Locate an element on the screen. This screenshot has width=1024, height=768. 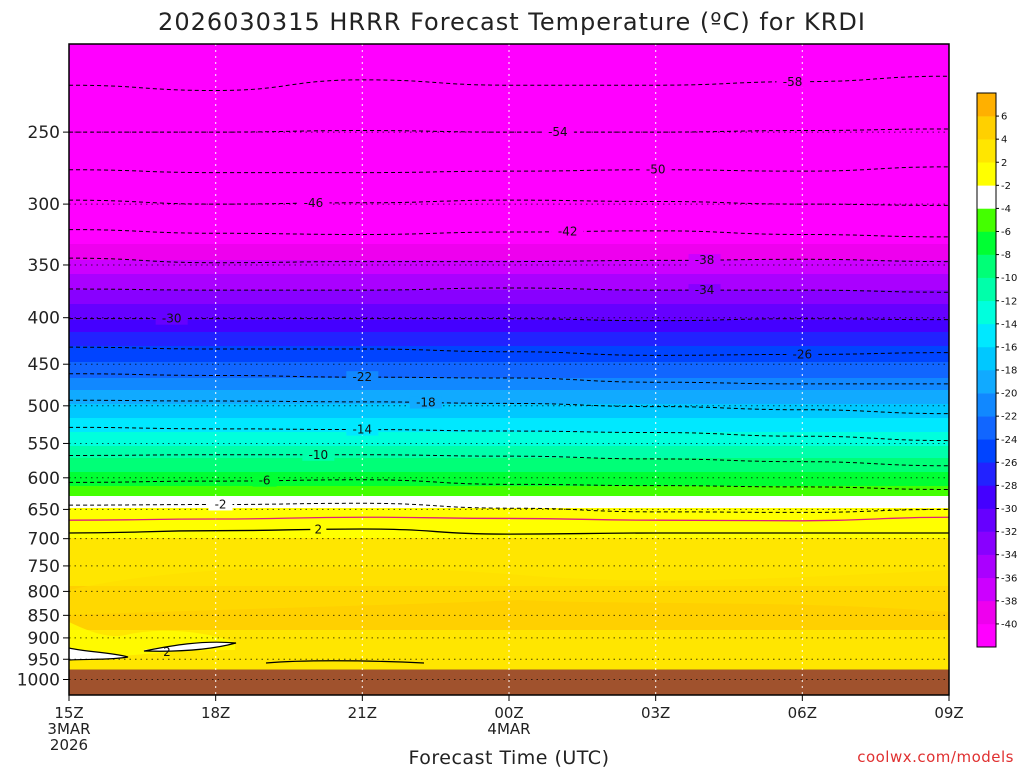
contour-label: -26 is located at coordinates (803, 354).